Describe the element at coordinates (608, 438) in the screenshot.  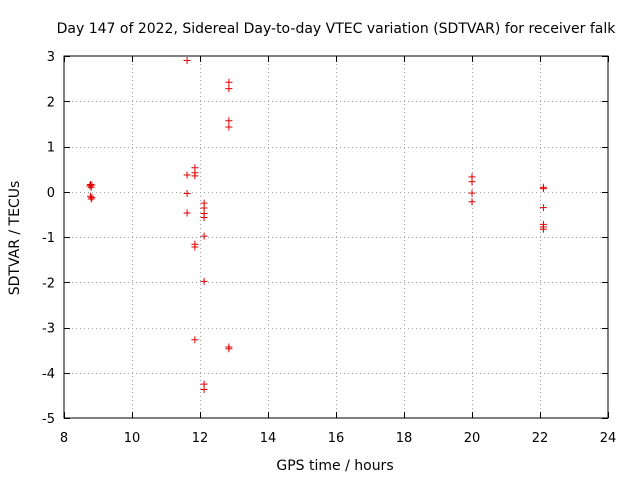
I see `x-tick-label: 24` at that location.